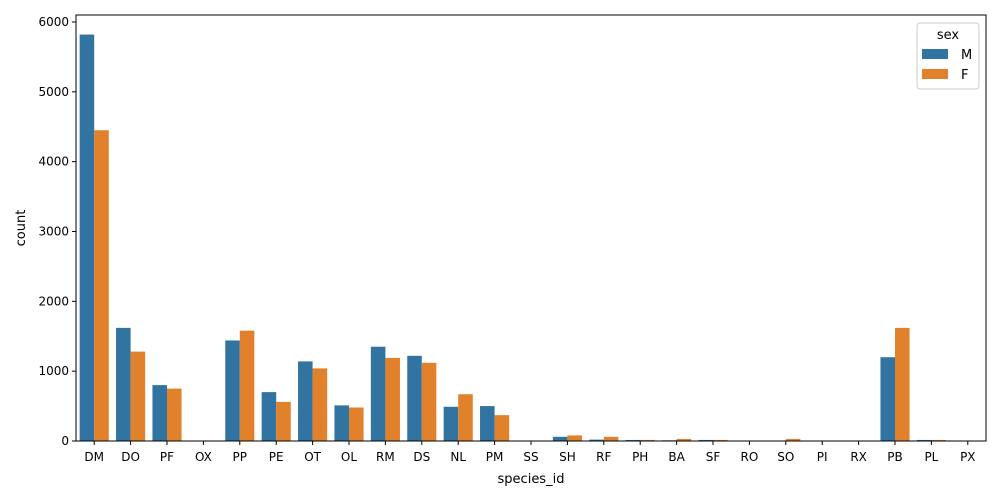 This screenshot has width=1000, height=504. I want to click on bar-M-SH, so click(560, 438).